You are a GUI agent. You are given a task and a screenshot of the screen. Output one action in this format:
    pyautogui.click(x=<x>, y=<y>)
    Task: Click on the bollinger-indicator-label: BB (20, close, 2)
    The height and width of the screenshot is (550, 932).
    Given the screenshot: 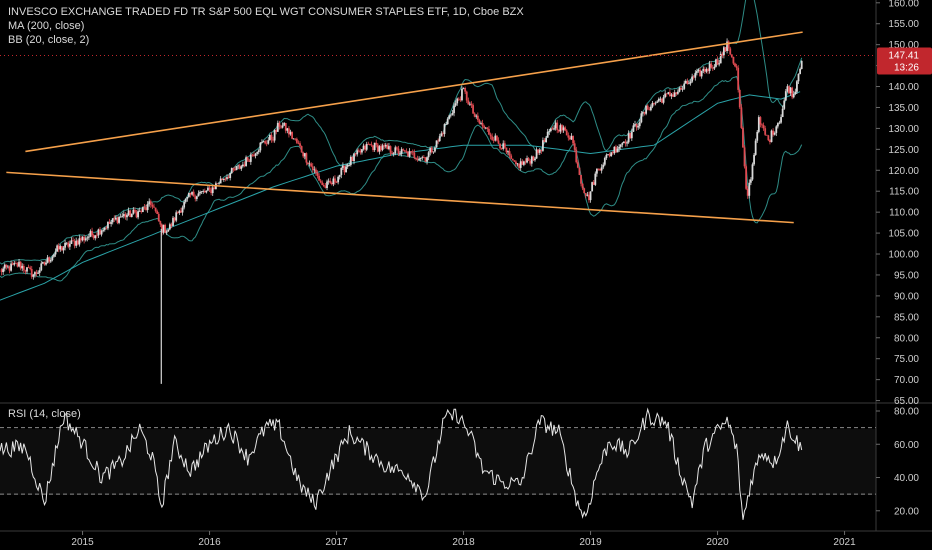 What is the action you would take?
    pyautogui.click(x=49, y=40)
    